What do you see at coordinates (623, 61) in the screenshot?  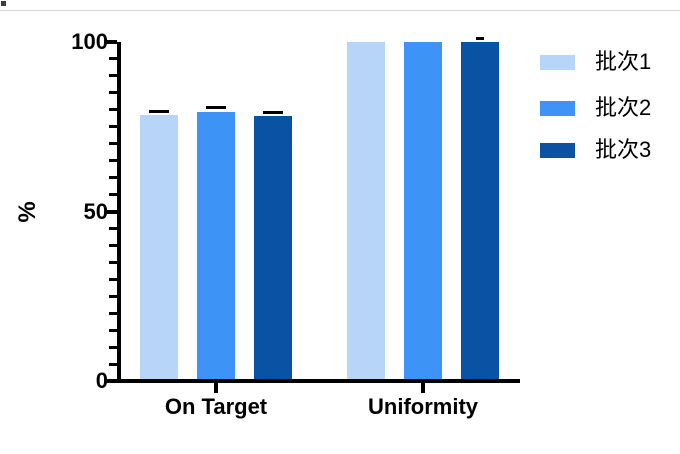 I see `legend-label-批次1: 批次1` at bounding box center [623, 61].